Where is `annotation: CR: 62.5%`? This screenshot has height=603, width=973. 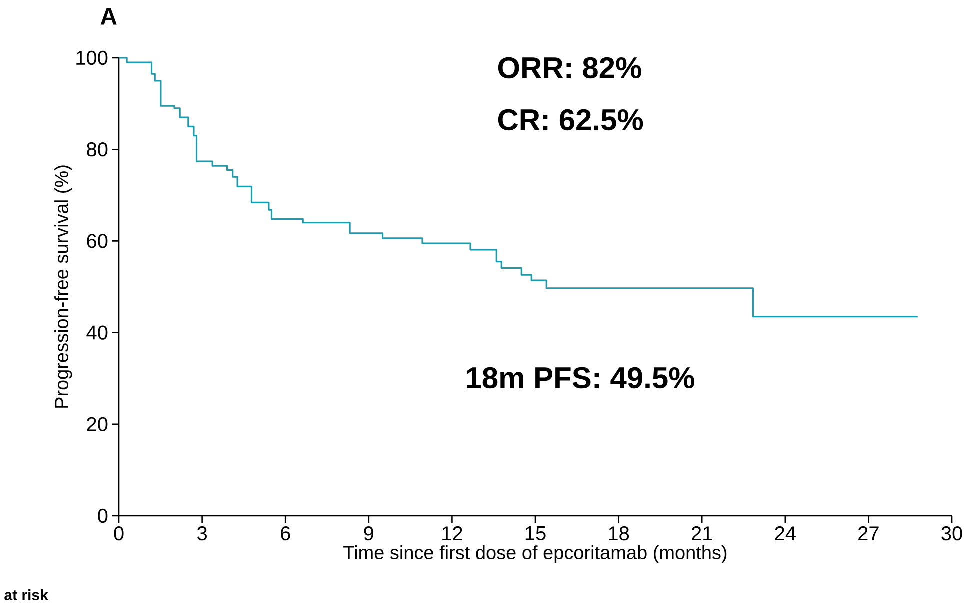
annotation: CR: 62.5% is located at coordinates (571, 120).